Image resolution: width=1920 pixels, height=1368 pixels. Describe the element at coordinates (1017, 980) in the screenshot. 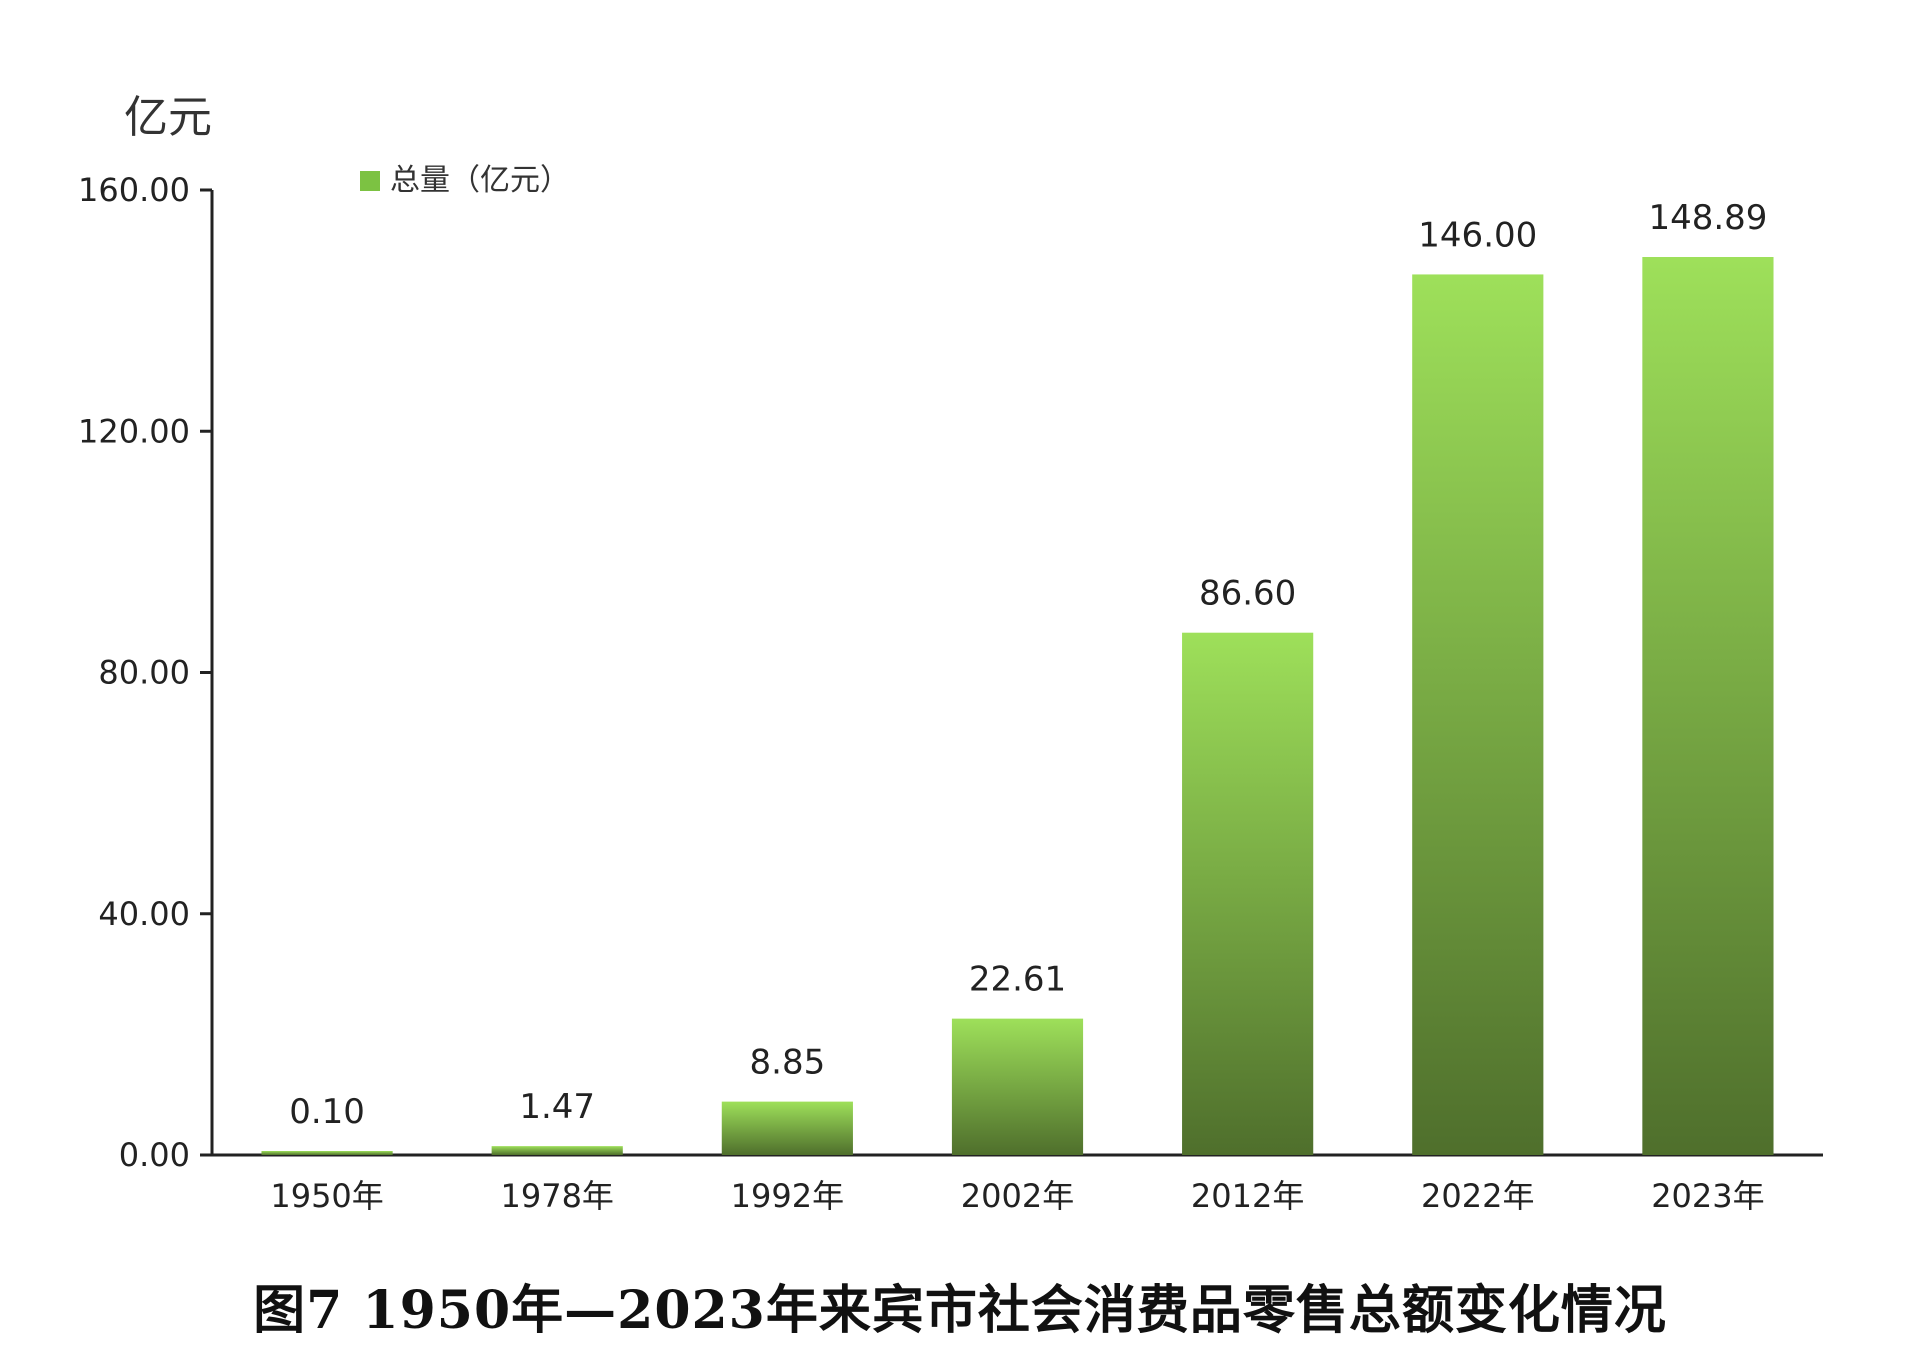

I see `bar-value-label: 22.61` at that location.